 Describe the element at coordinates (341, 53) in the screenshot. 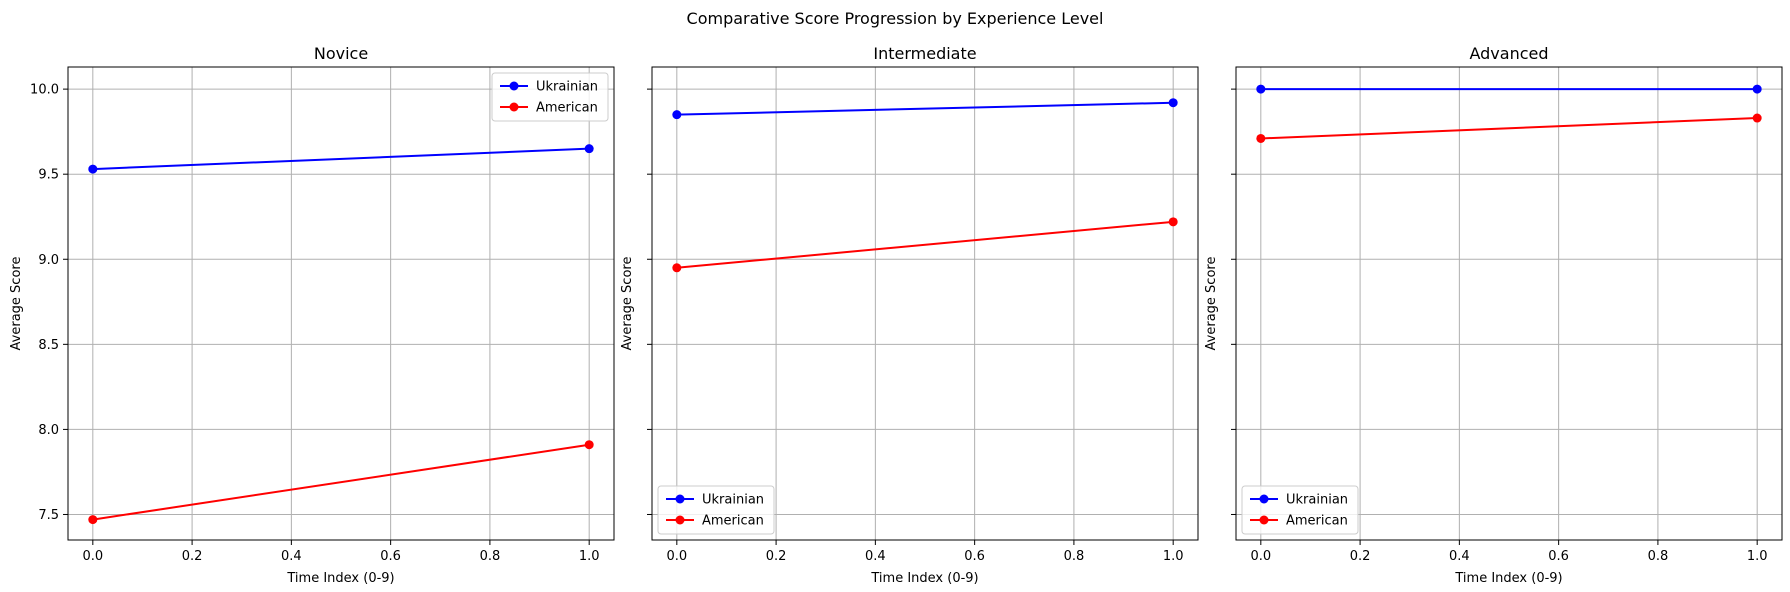

I see `panel-title: Novice` at that location.